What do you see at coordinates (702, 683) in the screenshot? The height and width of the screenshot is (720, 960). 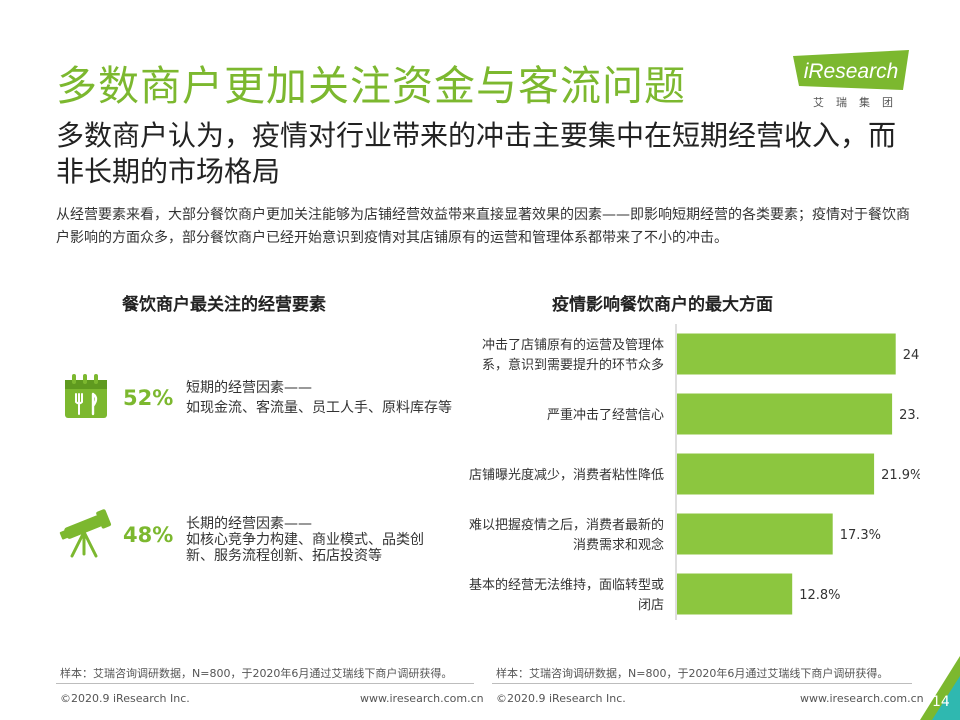 I see `footer-divider-right` at bounding box center [702, 683].